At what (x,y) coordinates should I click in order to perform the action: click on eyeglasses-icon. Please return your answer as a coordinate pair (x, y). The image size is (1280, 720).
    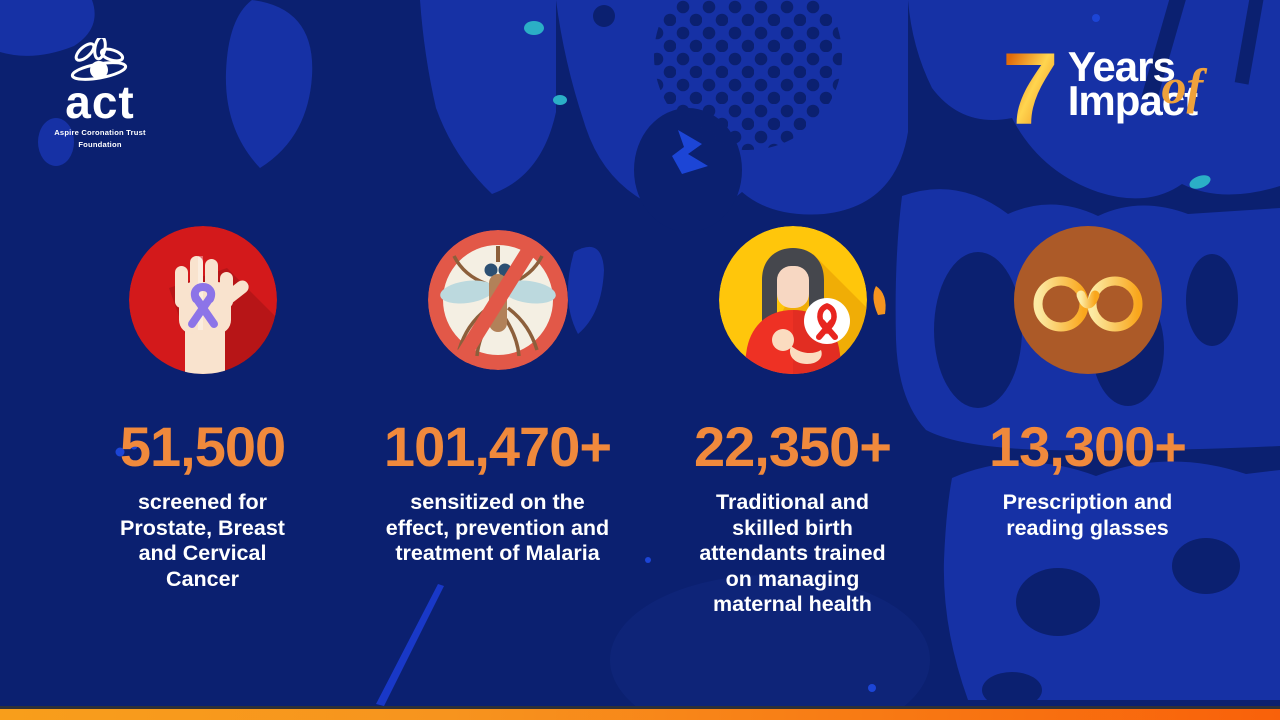
    Looking at the image, I should click on (1087, 300).